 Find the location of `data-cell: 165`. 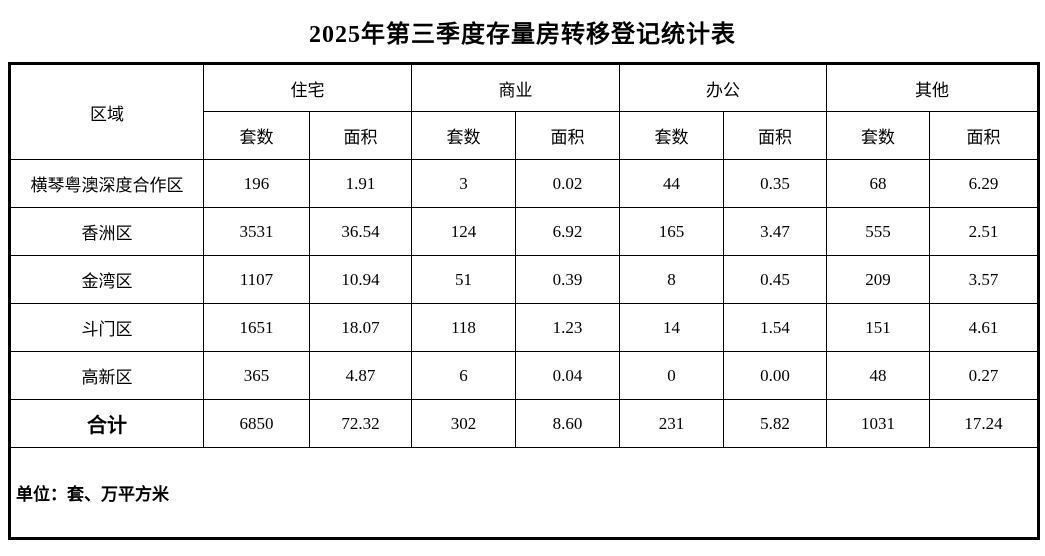

data-cell: 165 is located at coordinates (671, 231).